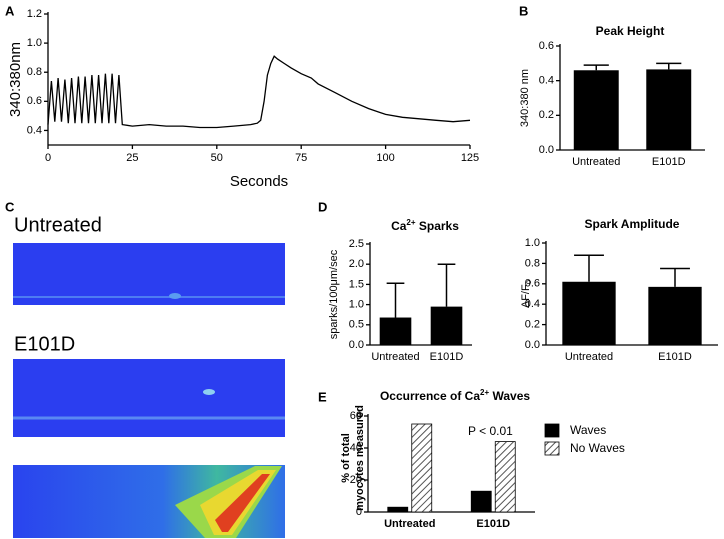 This screenshot has width=724, height=539. Describe the element at coordinates (470, 158) in the screenshot. I see `x-tick-label: 125` at that location.